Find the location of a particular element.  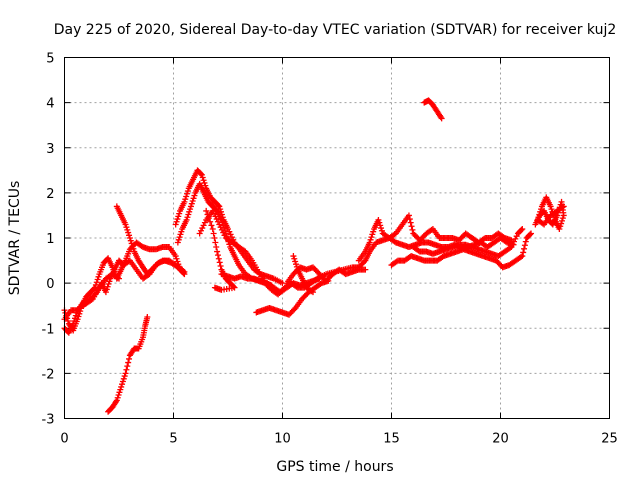

y-tick-label: 3 is located at coordinates (50, 149).